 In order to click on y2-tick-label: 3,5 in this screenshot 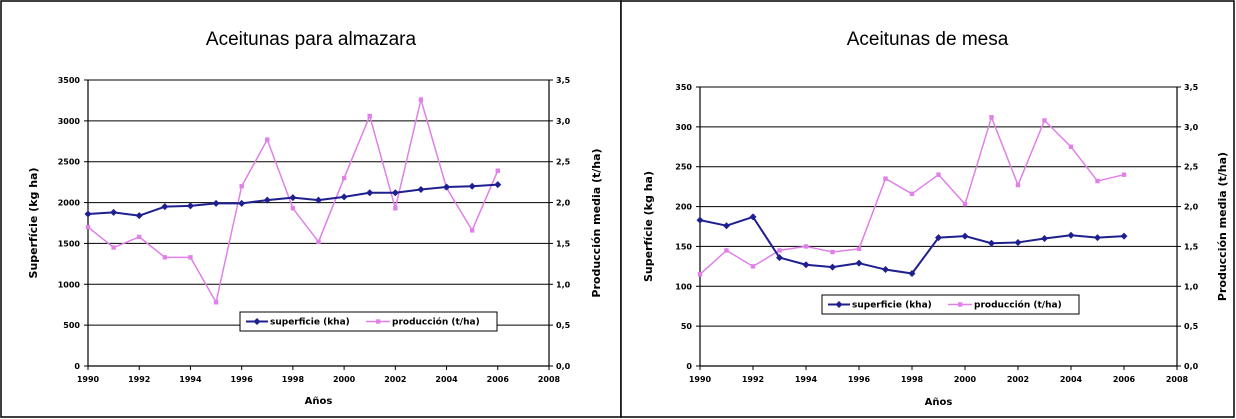, I will do `click(563, 80)`.